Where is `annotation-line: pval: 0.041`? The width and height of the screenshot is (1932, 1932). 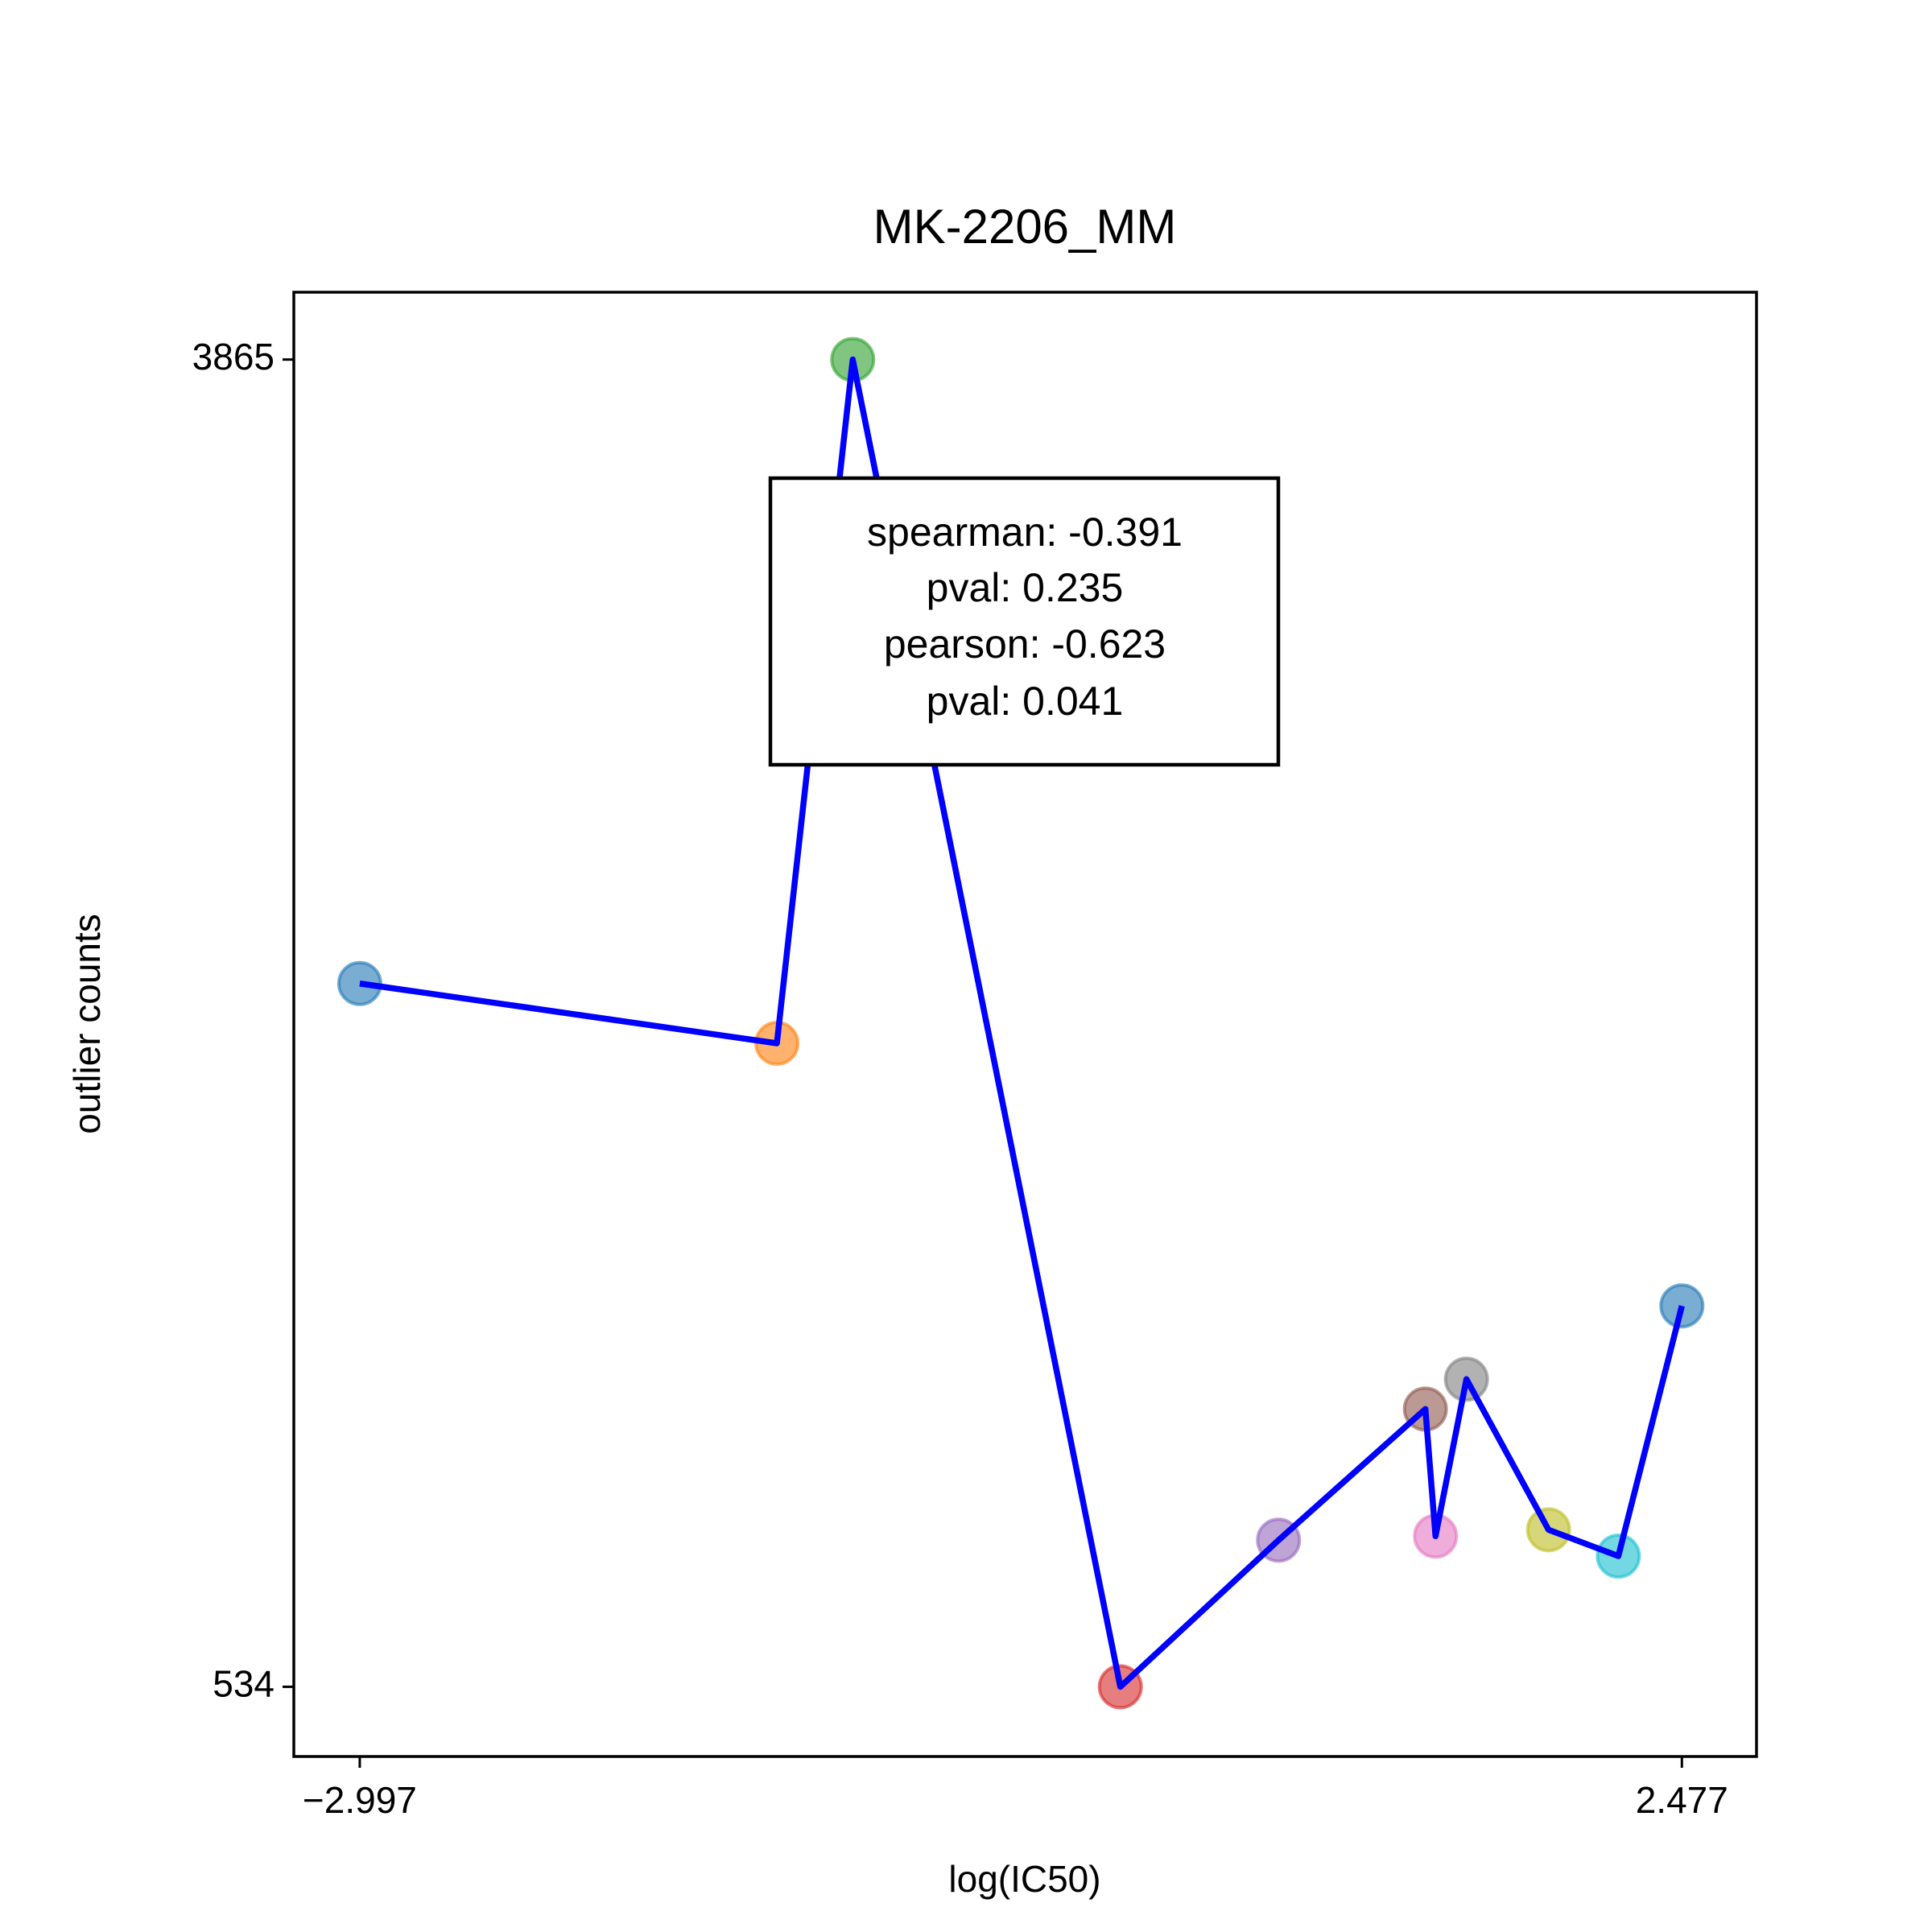 annotation-line: pval: 0.041 is located at coordinates (1025, 701).